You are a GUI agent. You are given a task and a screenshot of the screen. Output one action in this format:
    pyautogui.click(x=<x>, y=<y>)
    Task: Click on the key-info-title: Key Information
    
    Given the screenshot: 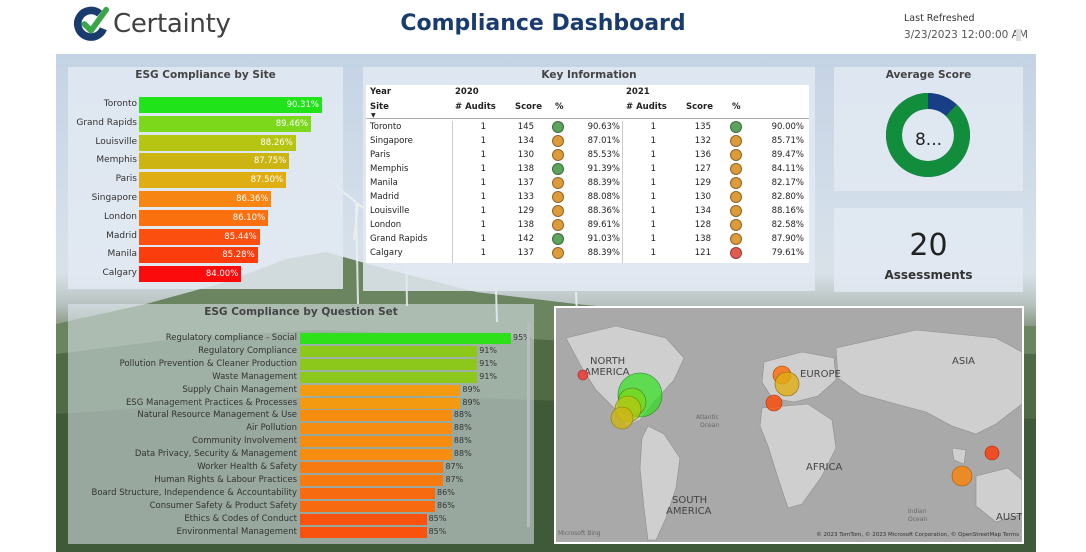 What is the action you would take?
    pyautogui.click(x=589, y=75)
    